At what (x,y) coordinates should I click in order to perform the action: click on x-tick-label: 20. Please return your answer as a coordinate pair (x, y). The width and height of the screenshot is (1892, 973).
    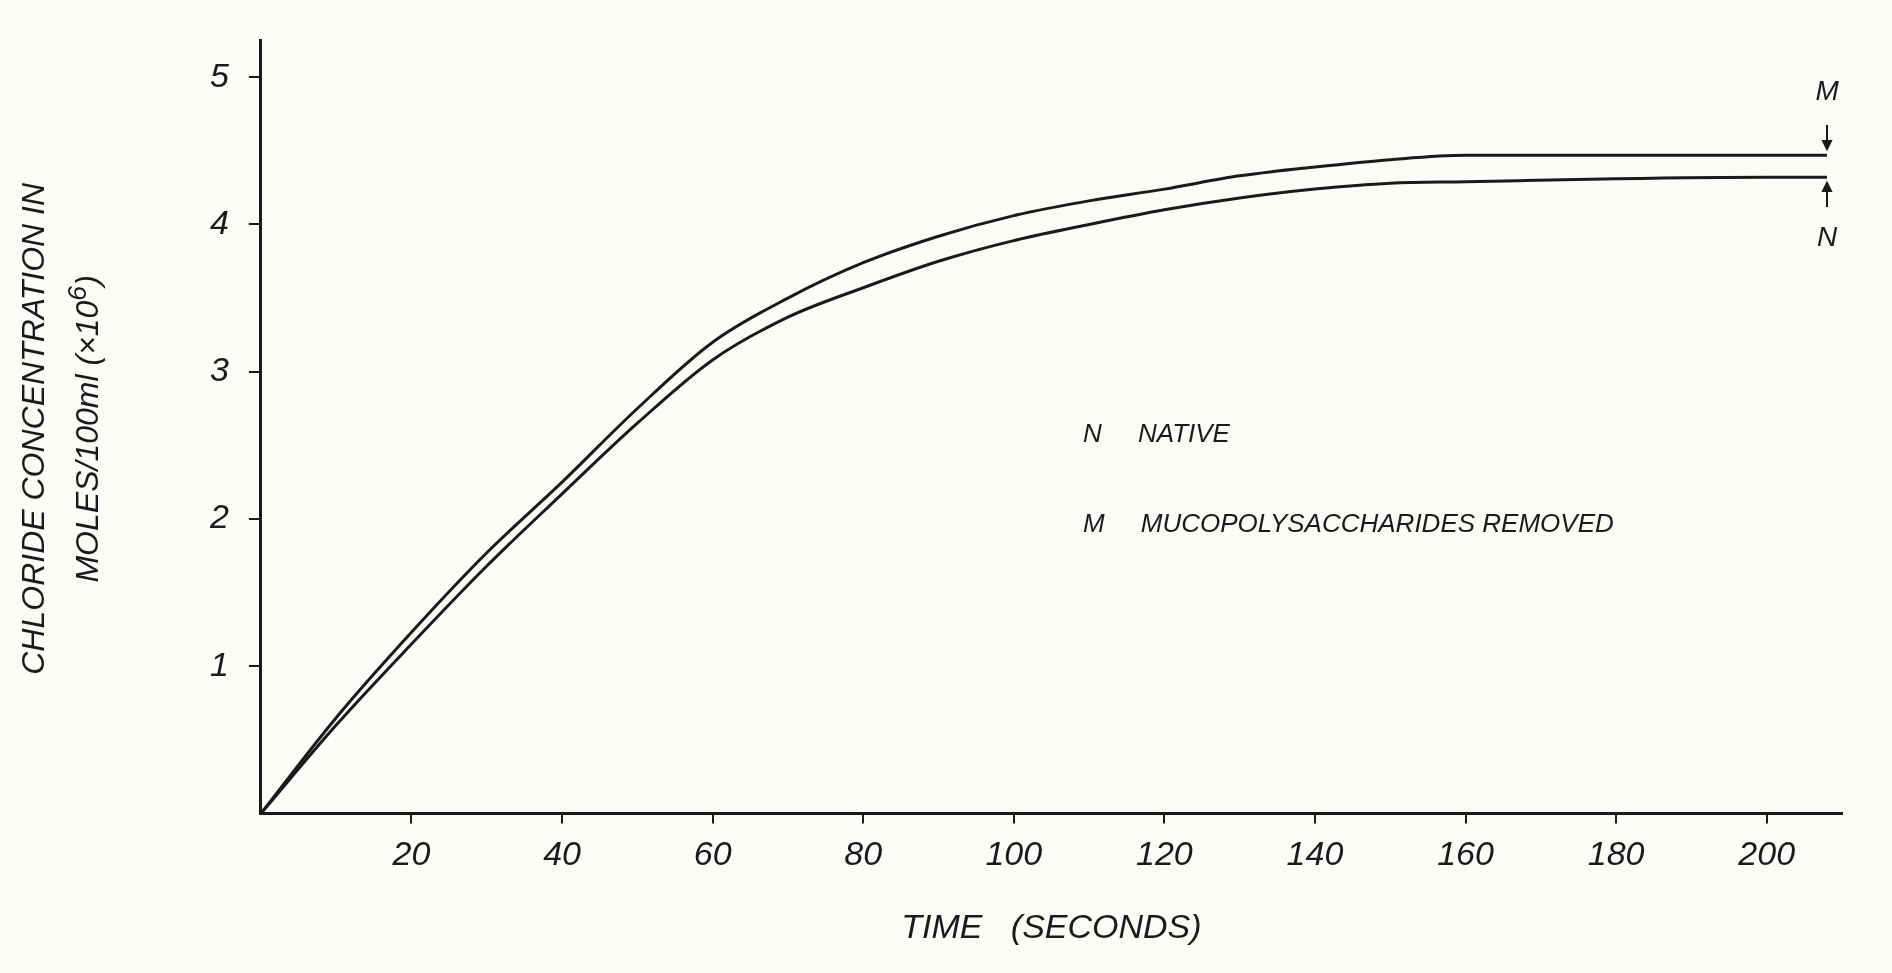
    Looking at the image, I should click on (411, 853).